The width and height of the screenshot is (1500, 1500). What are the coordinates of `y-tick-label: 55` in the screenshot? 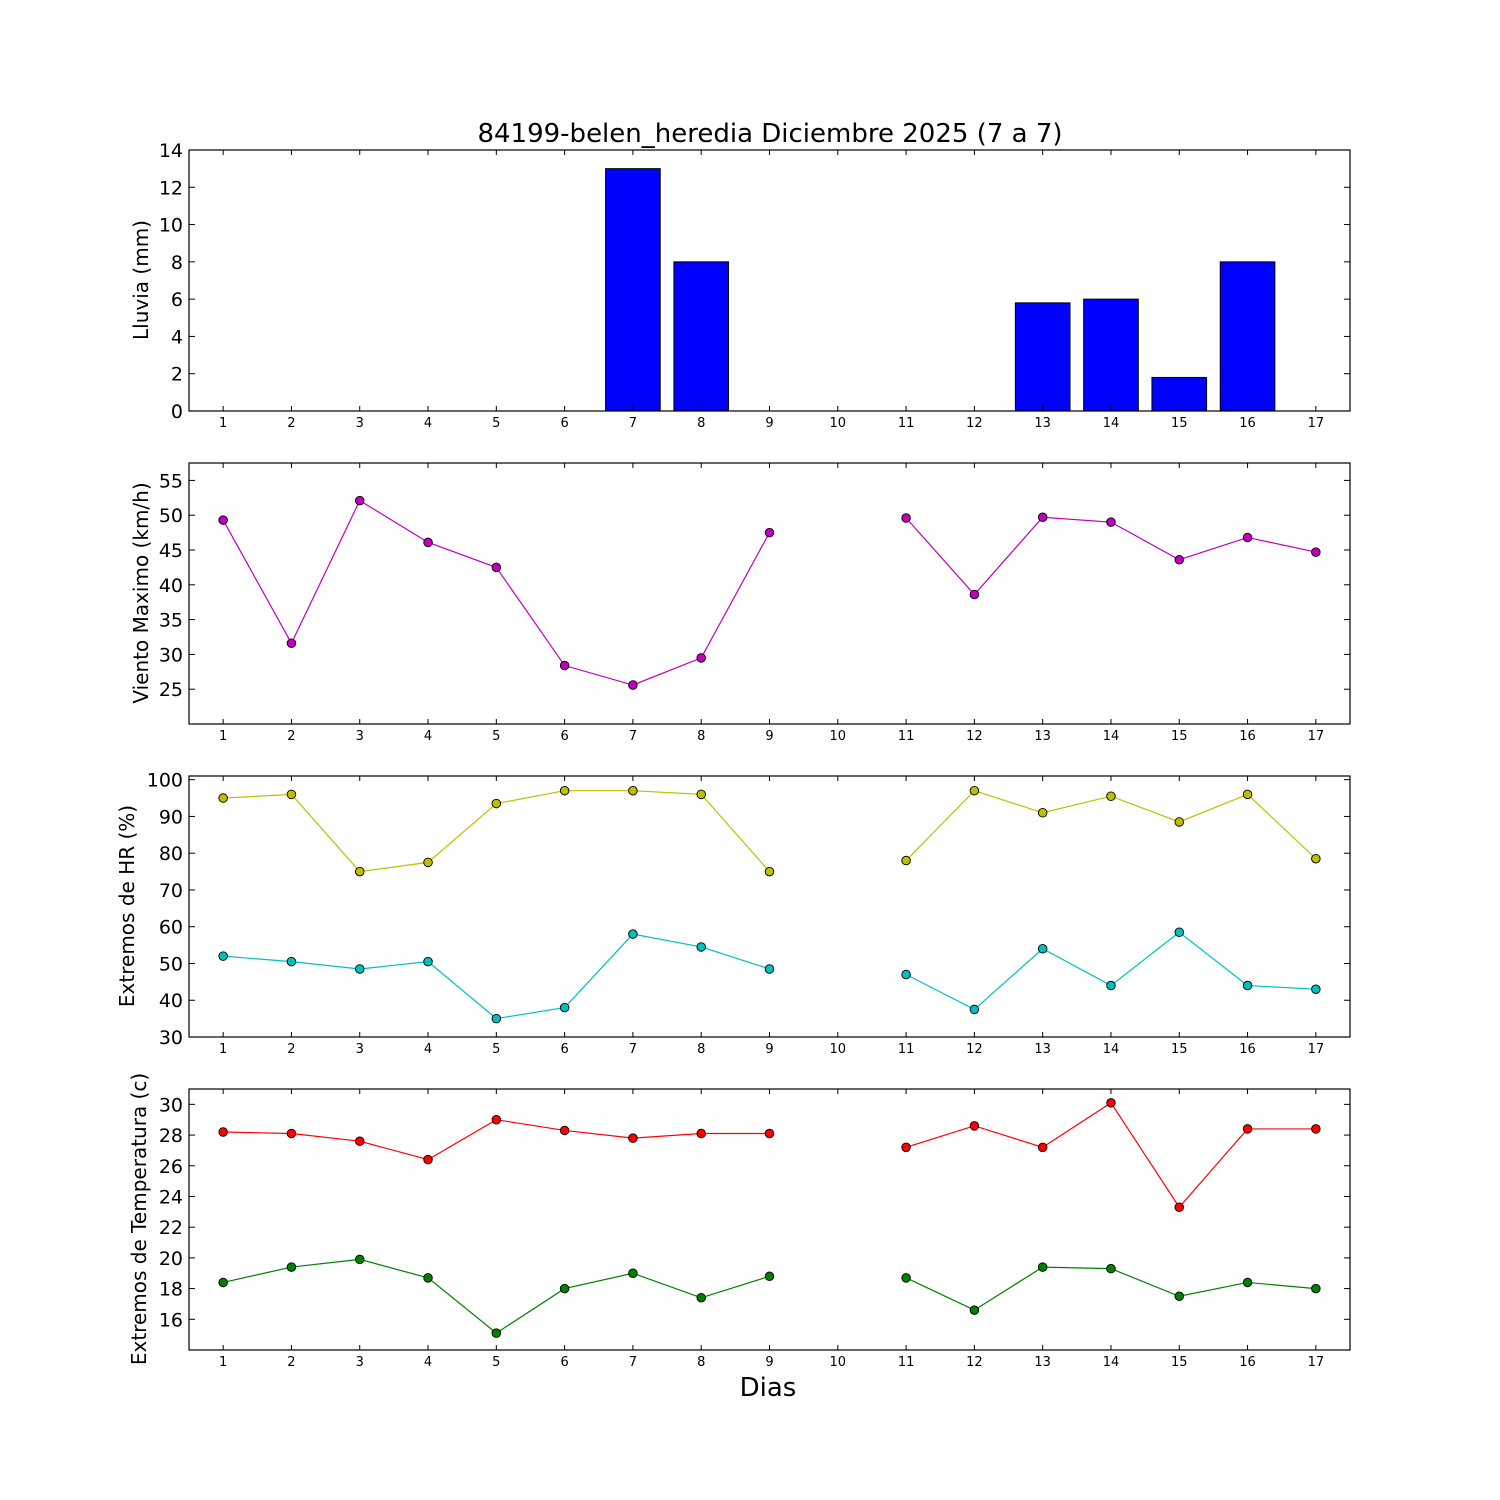 It's located at (171, 481).